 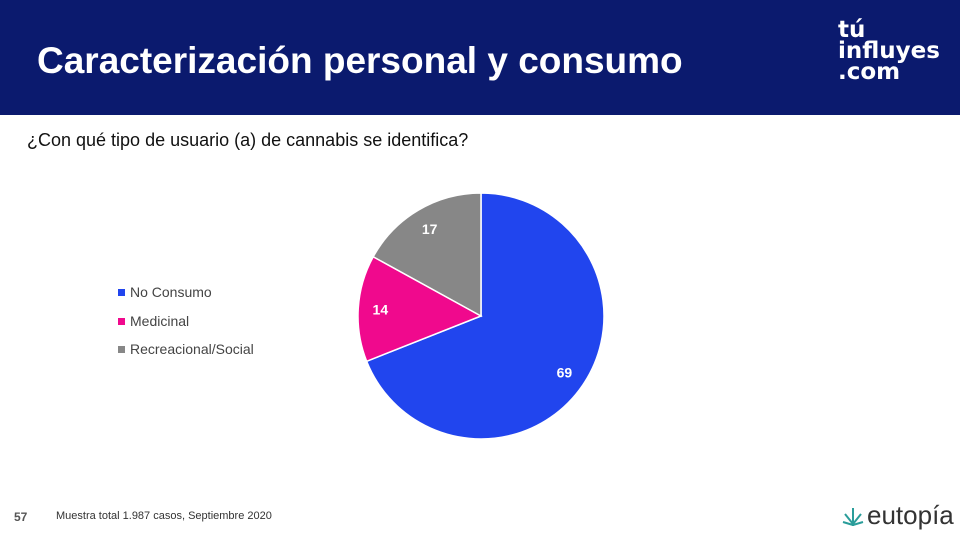 I want to click on chart-legend: No Consumo Medicinal Recreacional/Social, so click(x=186, y=327).